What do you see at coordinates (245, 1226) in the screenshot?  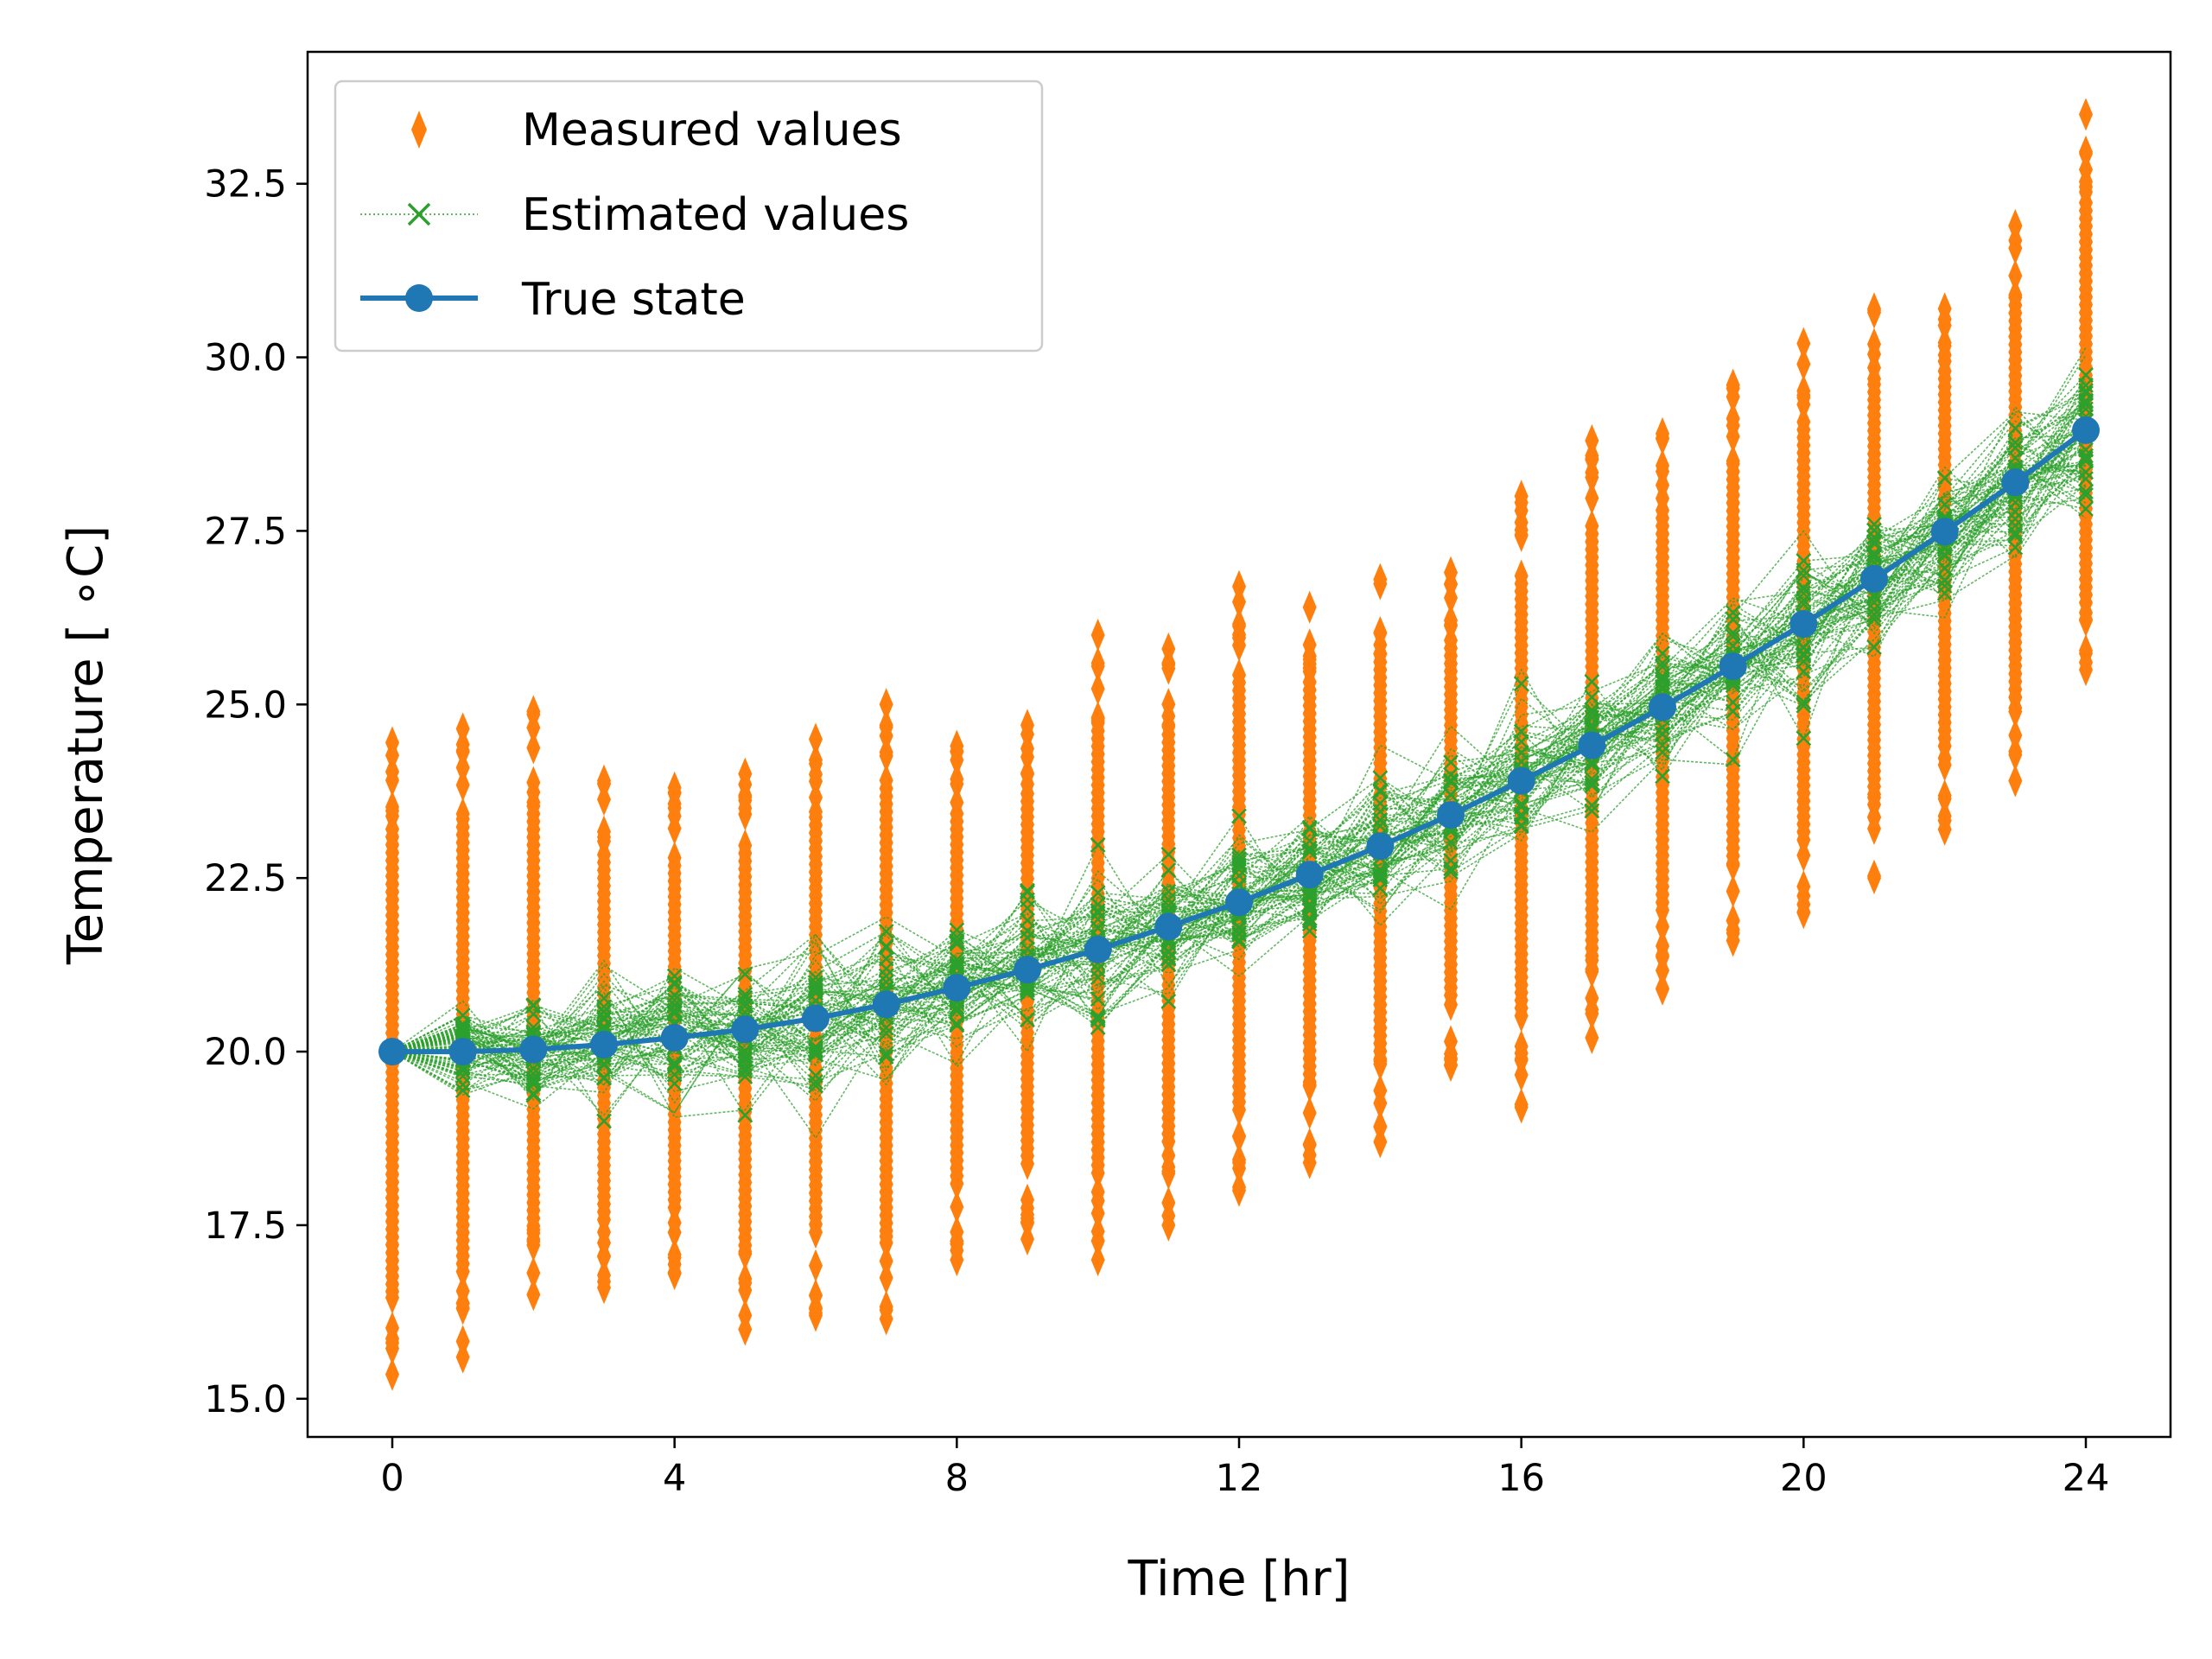 I see `y-tick-label: 17.5` at bounding box center [245, 1226].